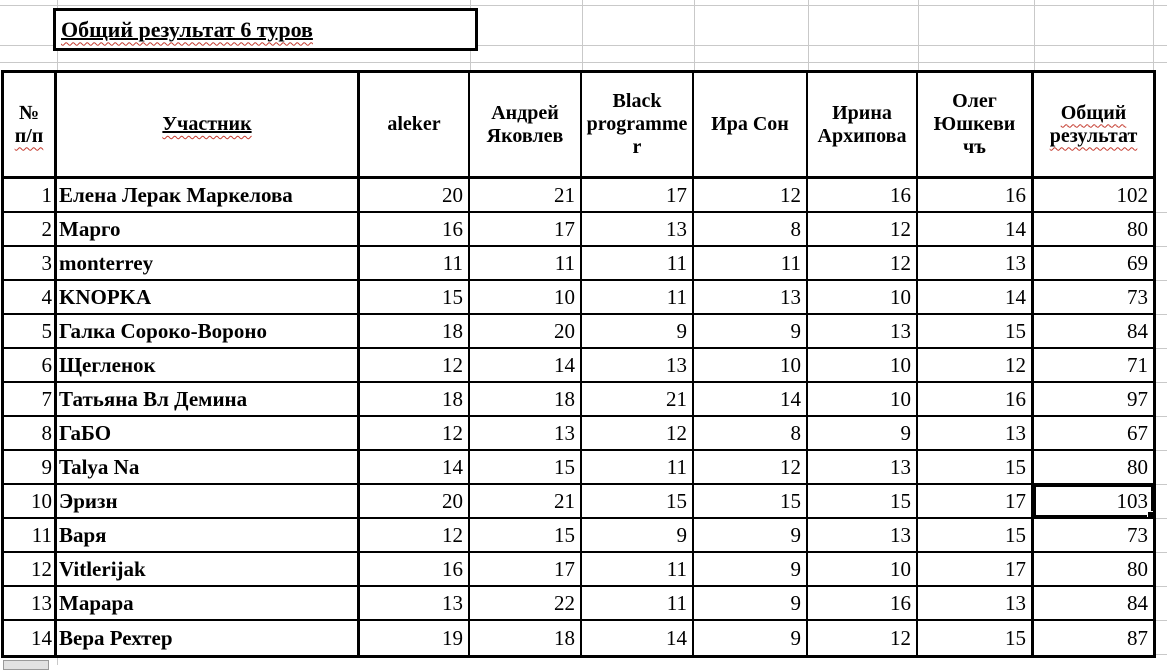 The image size is (1167, 670). What do you see at coordinates (208, 332) in the screenshot?
I see `participant-cell: Галка Сороко-Вороно` at bounding box center [208, 332].